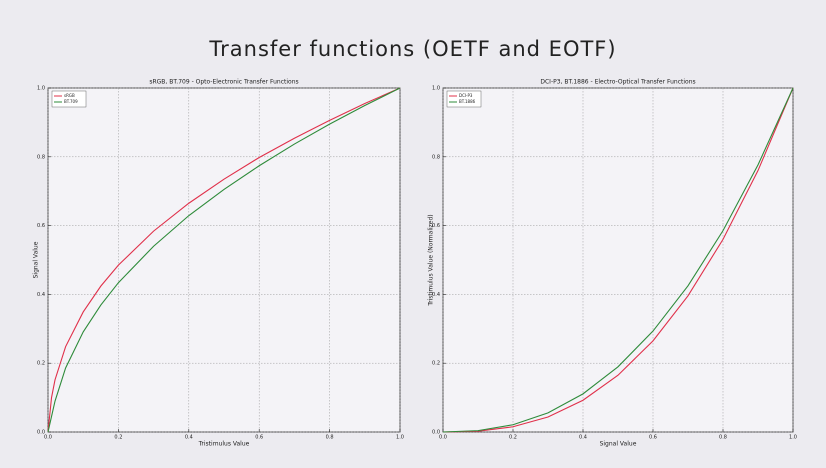  I want to click on slide-title: Transfer functions (OETF and EOTF), so click(412, 49).